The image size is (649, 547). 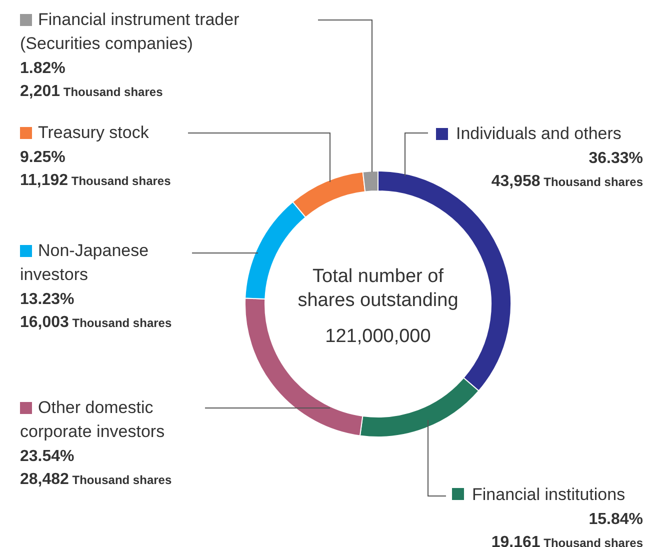 I want to click on data-label: 23.54%, so click(x=47, y=456).